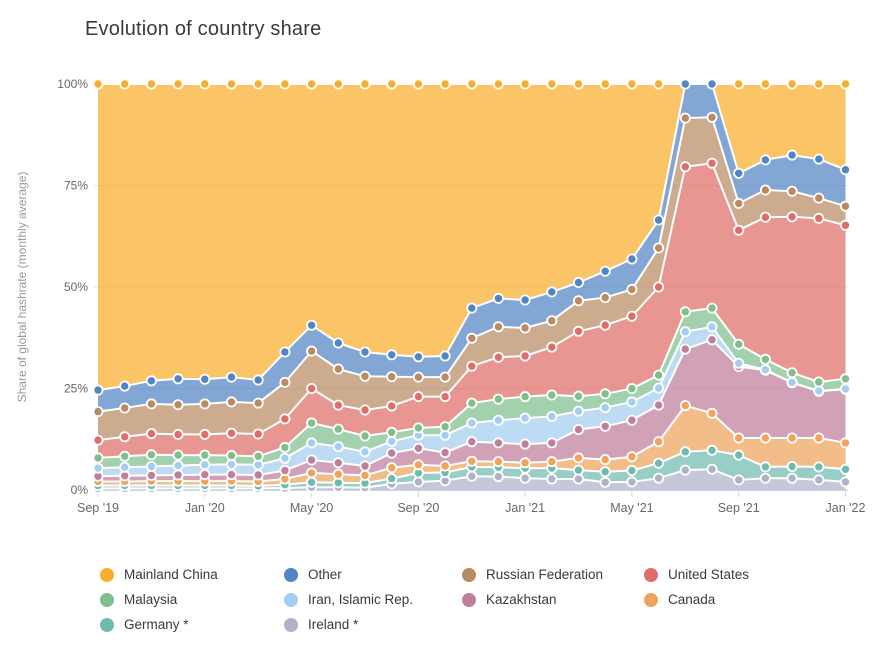 This screenshot has height=646, width=882. What do you see at coordinates (739, 574) in the screenshot?
I see `legend-item-united-states: United States` at bounding box center [739, 574].